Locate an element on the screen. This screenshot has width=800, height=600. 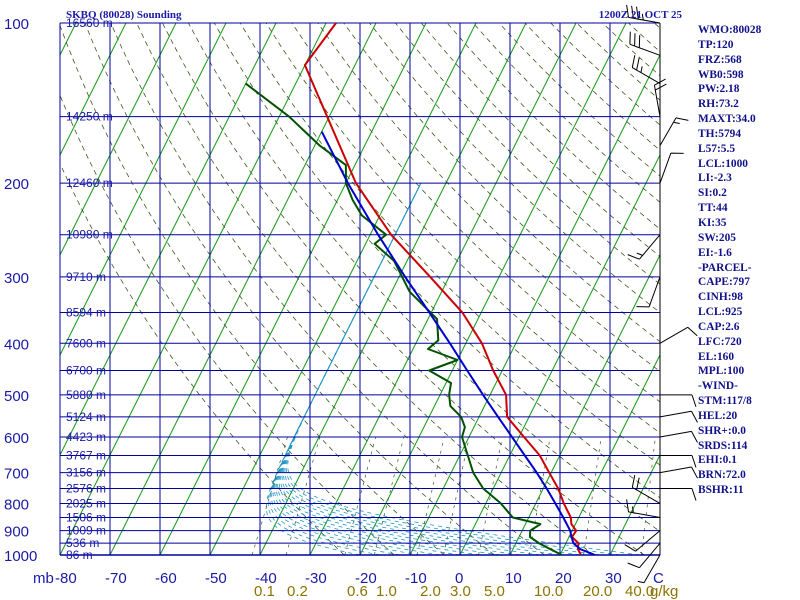
index-item: EL:160 is located at coordinates (716, 356).